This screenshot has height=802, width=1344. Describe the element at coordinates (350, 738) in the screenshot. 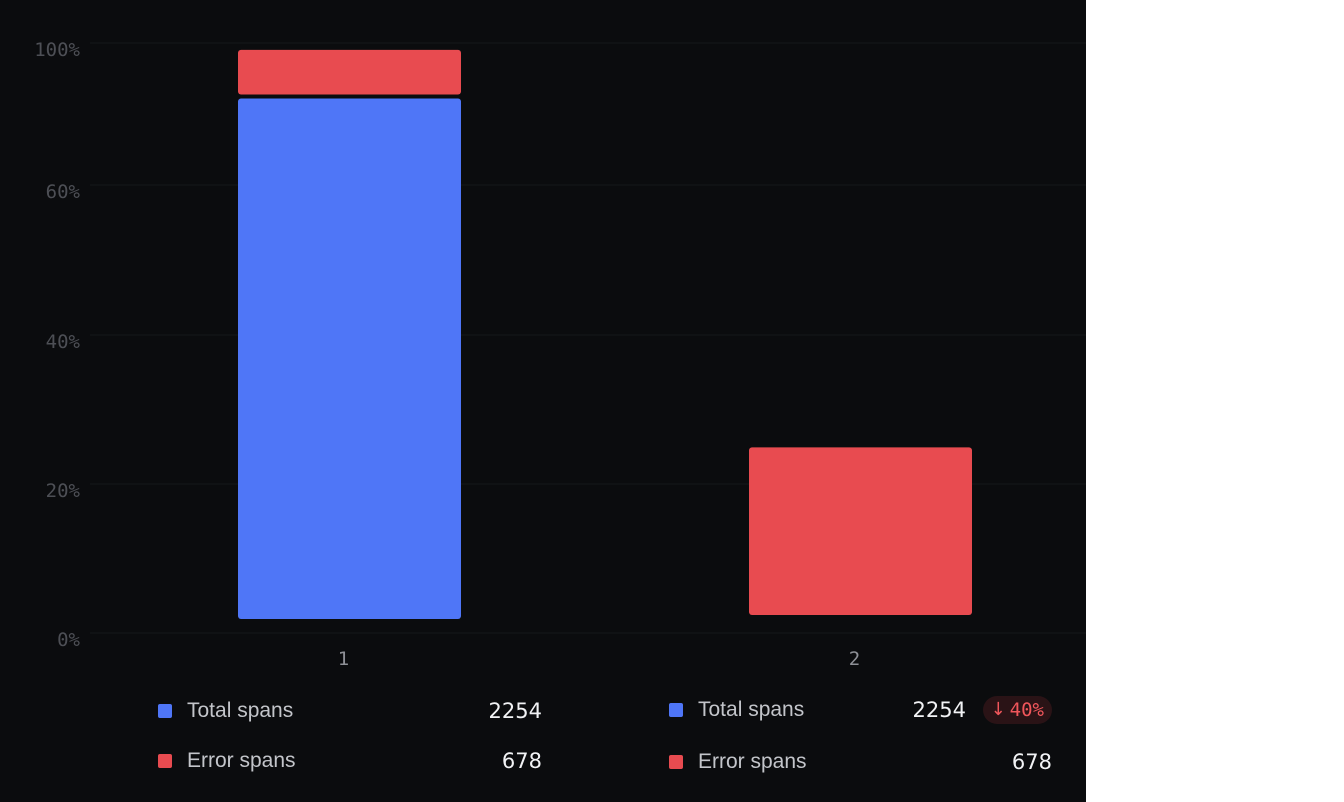

I see `legend-group-1: Total spans 2254 Error spans 678` at that location.